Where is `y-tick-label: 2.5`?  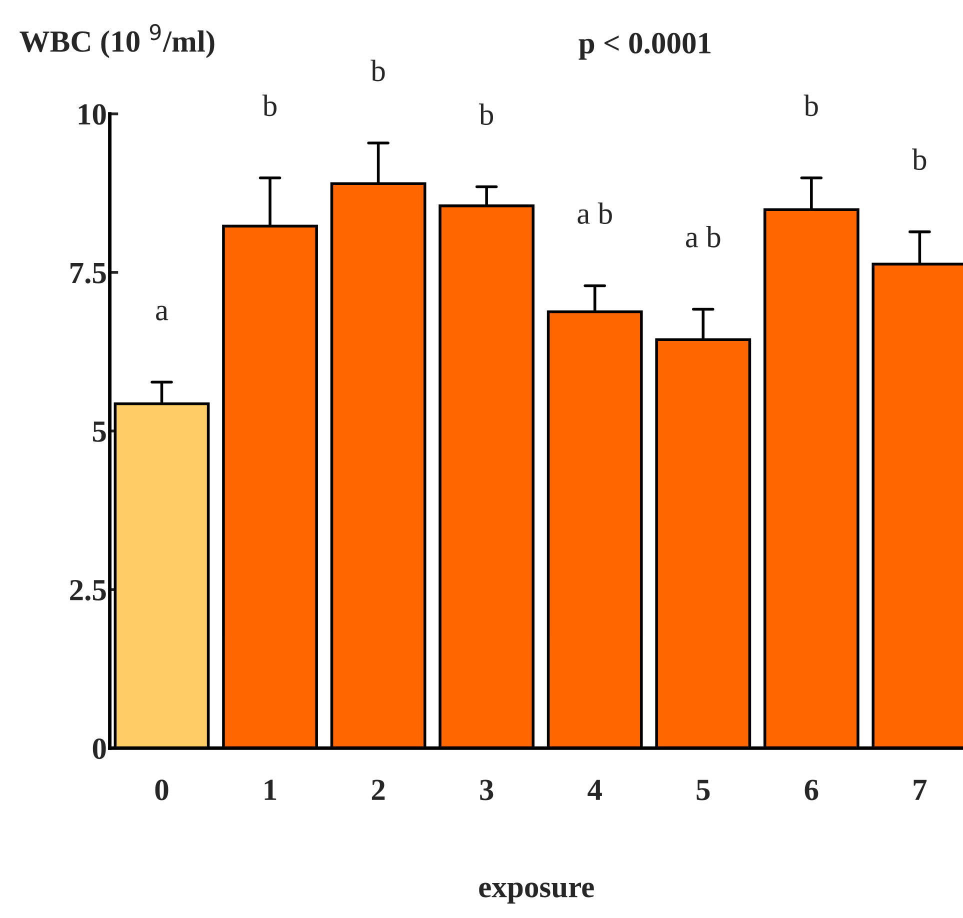 y-tick-label: 2.5 is located at coordinates (88, 590).